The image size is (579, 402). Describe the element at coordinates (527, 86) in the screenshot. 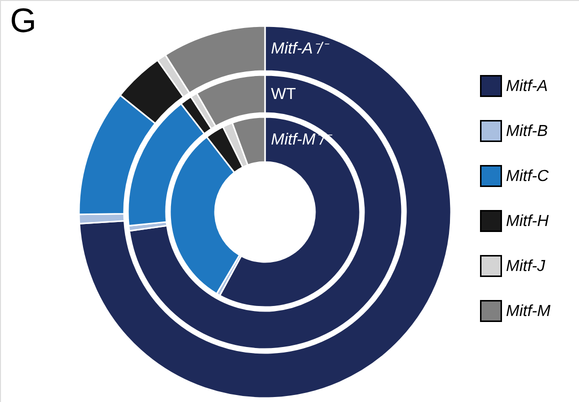

I see `legend-label: Mitf-A` at that location.